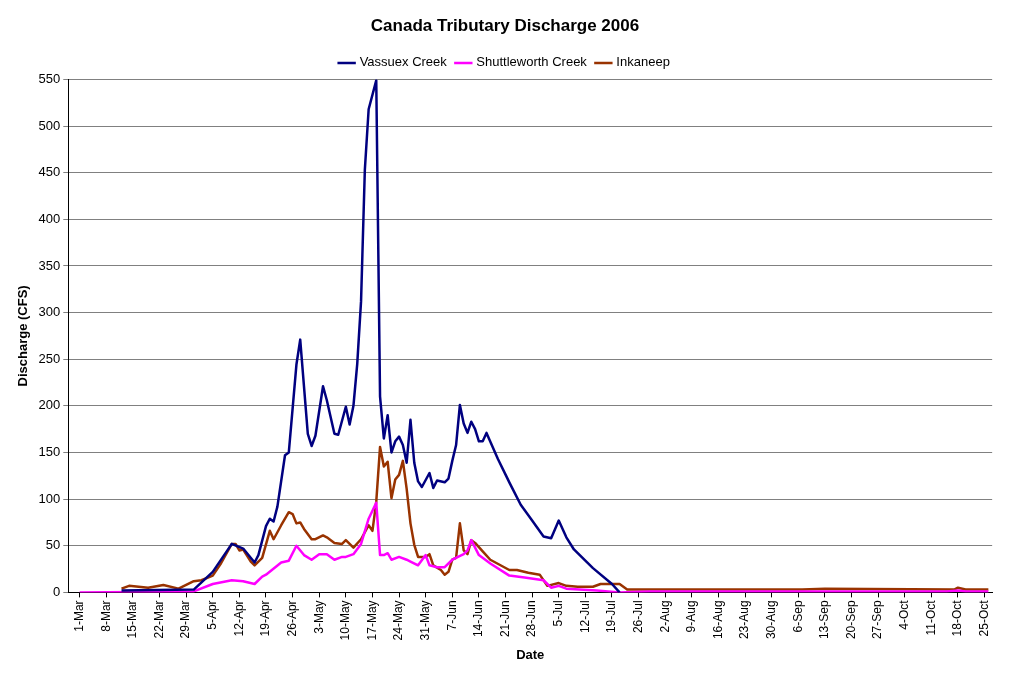 The height and width of the screenshot is (679, 1010). What do you see at coordinates (530, 654) in the screenshot?
I see `x-axis-title: Date` at bounding box center [530, 654].